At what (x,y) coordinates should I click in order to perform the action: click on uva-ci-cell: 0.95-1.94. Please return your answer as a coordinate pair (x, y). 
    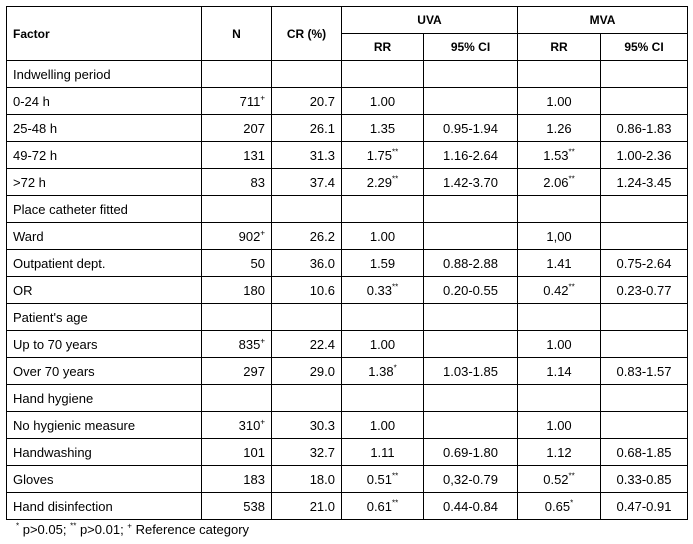
    Looking at the image, I should click on (470, 128).